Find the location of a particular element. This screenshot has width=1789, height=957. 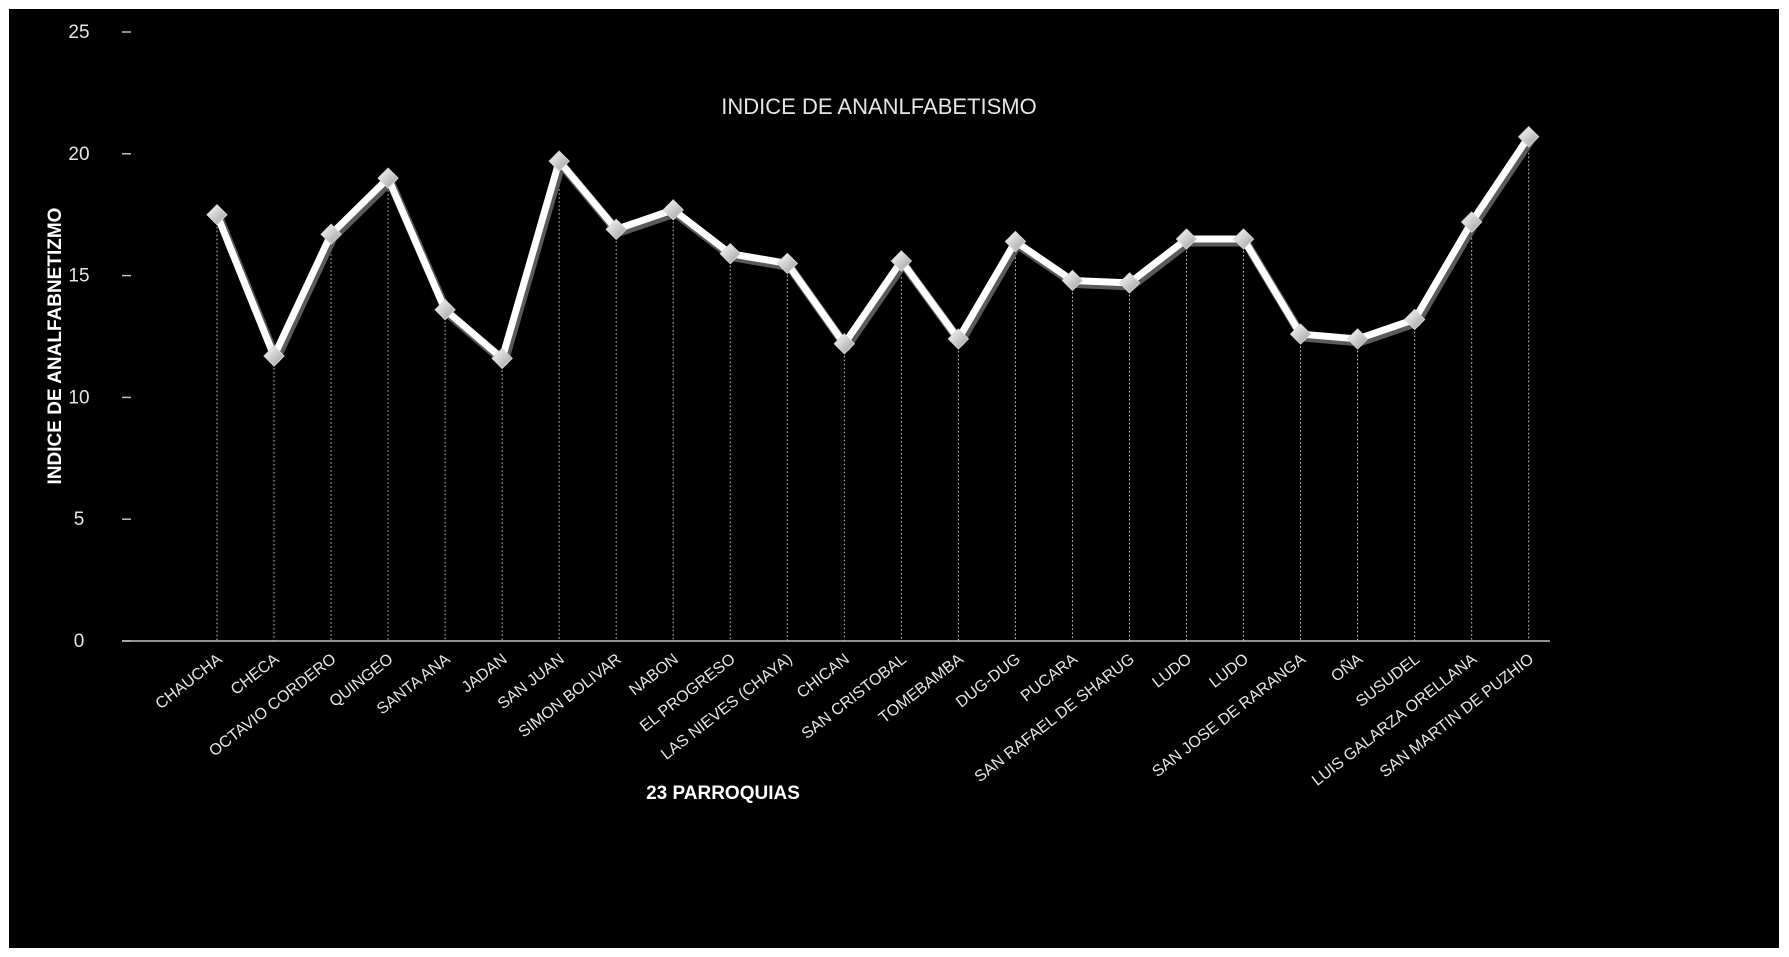

x-category-label: DUG-DUG is located at coordinates (988, 681).